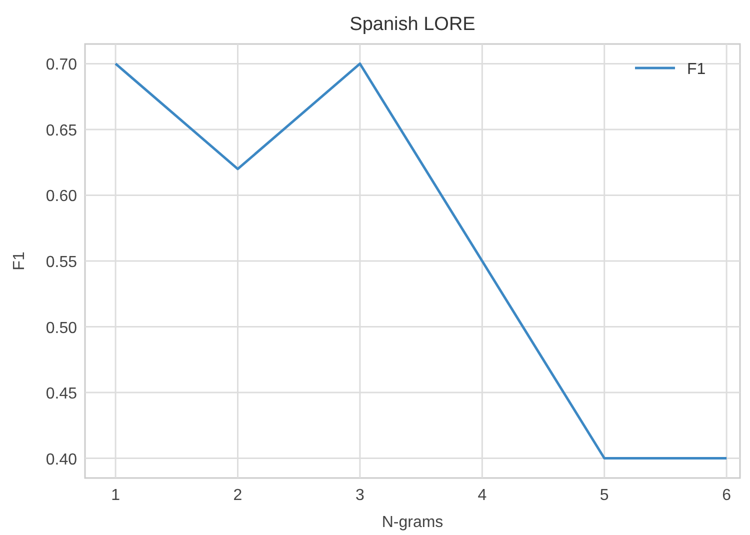 This screenshot has width=750, height=535. I want to click on x-tick-label: 2, so click(237, 495).